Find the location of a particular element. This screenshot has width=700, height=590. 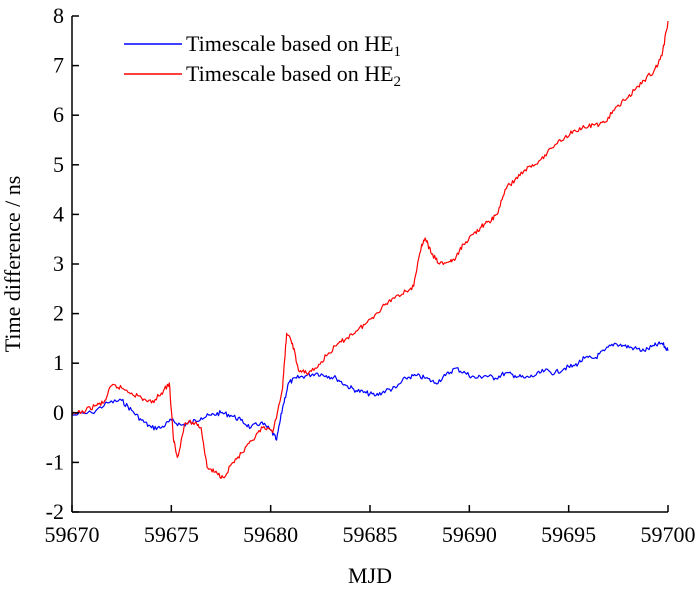

y-tick-label: -1 is located at coordinates (55, 461).